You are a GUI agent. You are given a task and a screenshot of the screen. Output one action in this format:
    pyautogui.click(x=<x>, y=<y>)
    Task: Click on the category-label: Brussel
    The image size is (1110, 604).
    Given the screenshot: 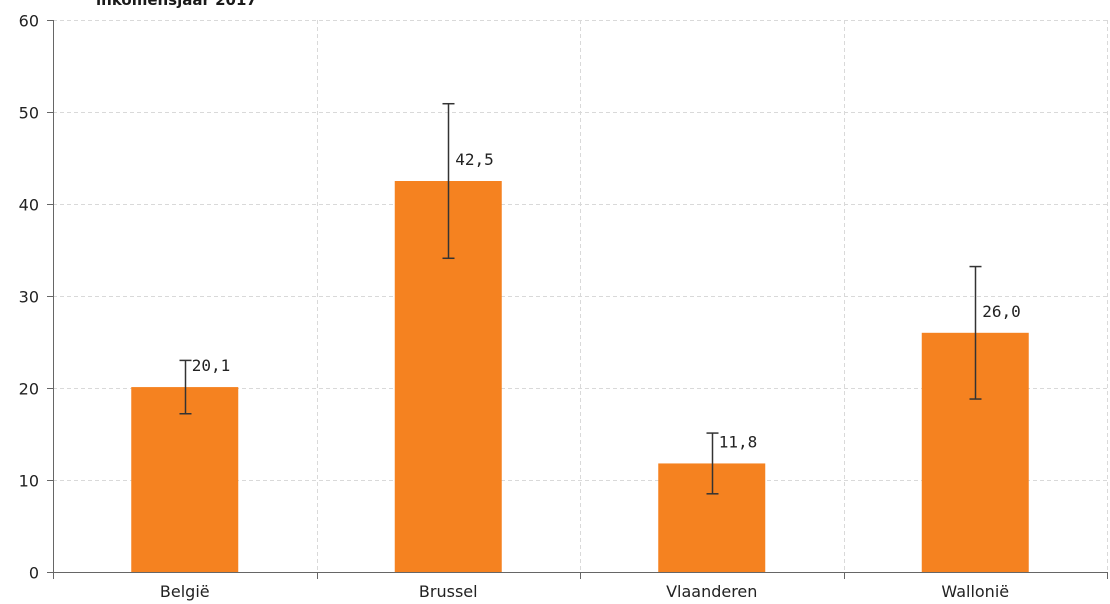 What is the action you would take?
    pyautogui.click(x=448, y=591)
    